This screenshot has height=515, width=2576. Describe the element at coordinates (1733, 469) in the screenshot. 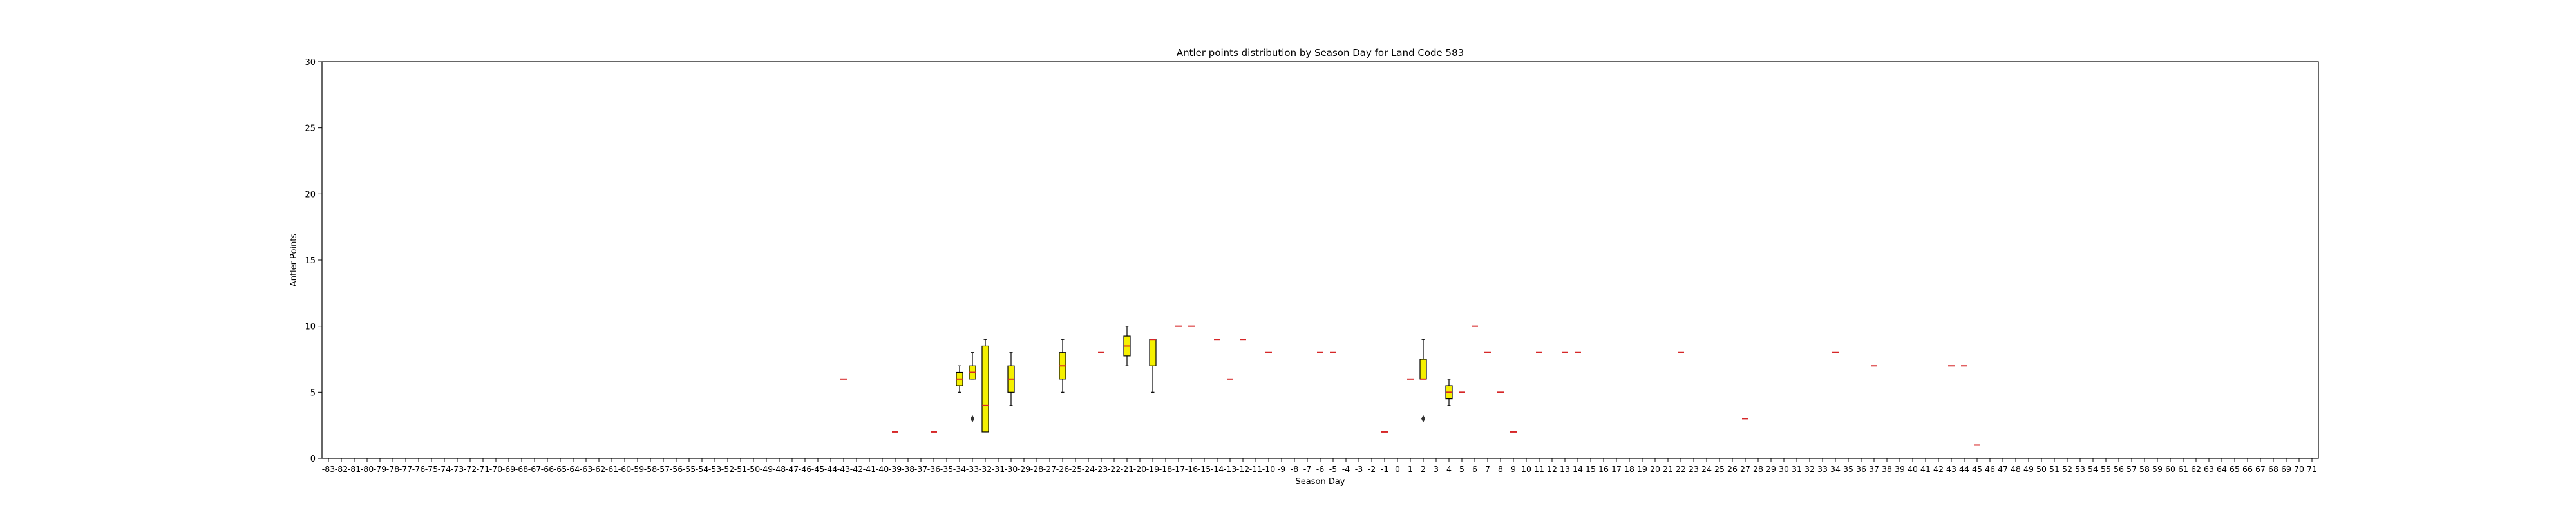

I see `x-tick-label: 26` at that location.